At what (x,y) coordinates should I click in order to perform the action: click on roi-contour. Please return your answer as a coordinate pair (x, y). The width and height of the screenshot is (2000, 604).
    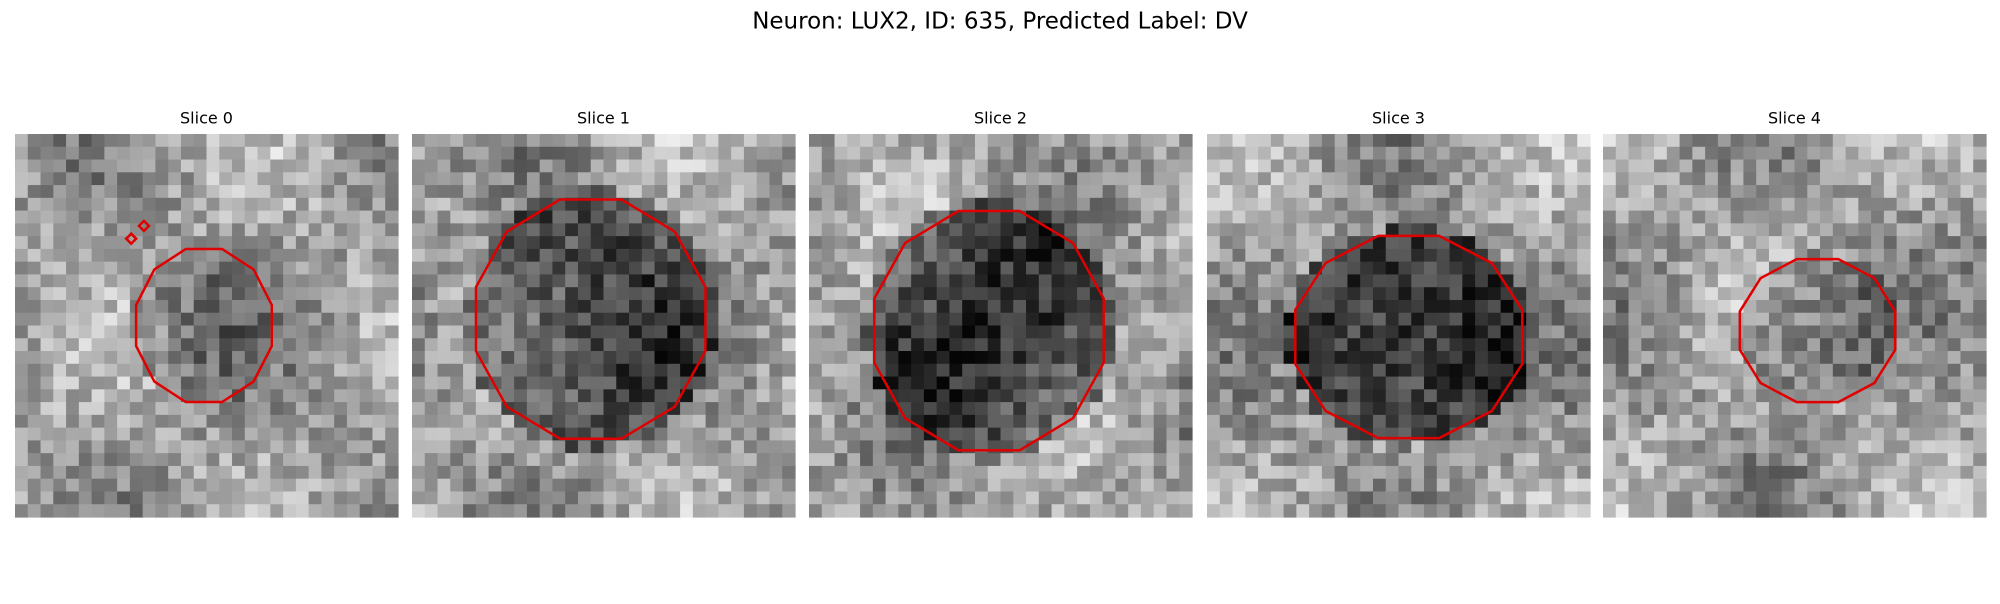
    Looking at the image, I should click on (144, 226).